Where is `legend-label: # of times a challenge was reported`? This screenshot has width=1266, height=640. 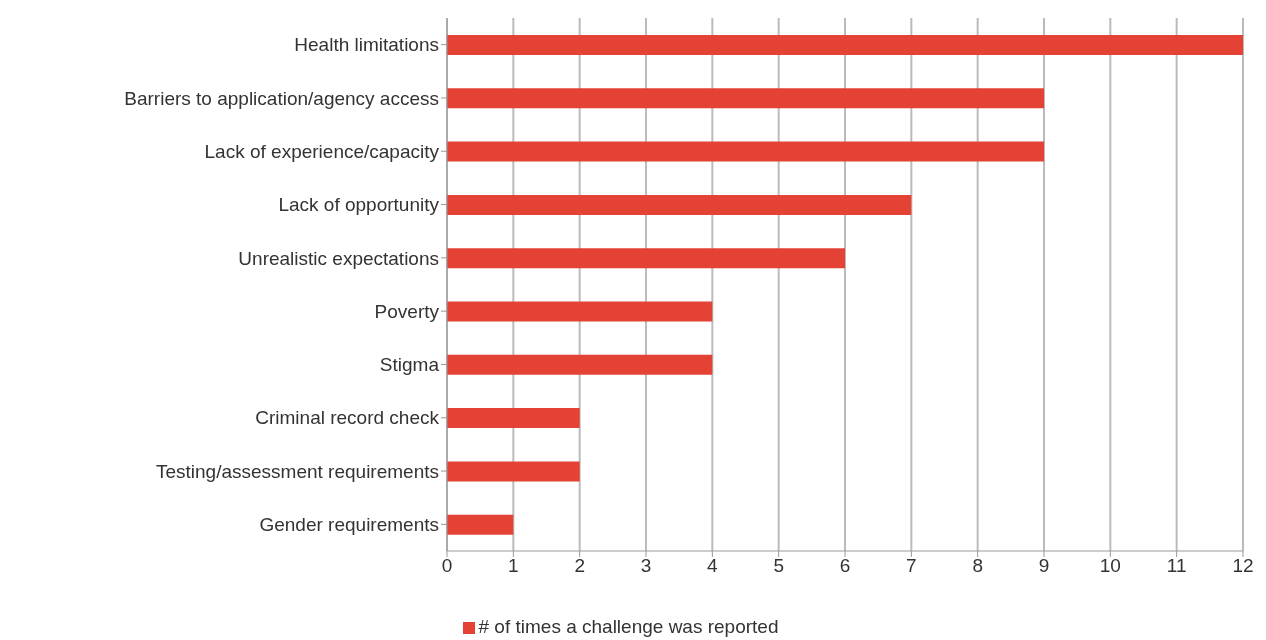
legend-label: # of times a challenge was reported is located at coordinates (628, 626).